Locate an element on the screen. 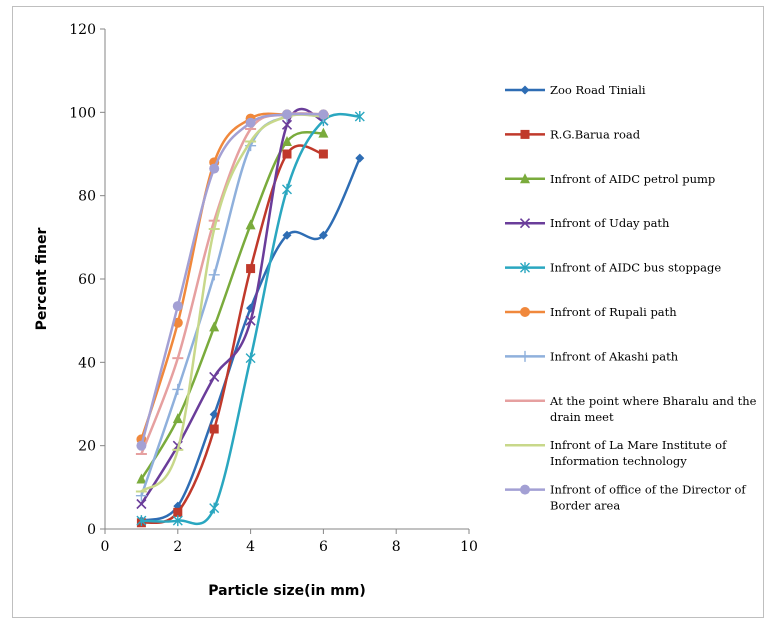 The height and width of the screenshot is (624, 770). y-tick-label: 80 is located at coordinates (87, 197).